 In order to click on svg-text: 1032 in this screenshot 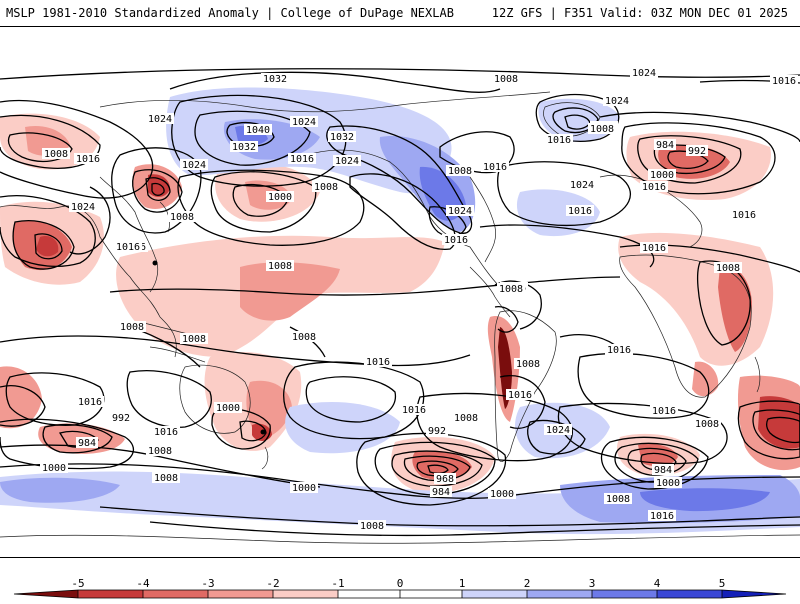, I will do `click(342, 137)`.